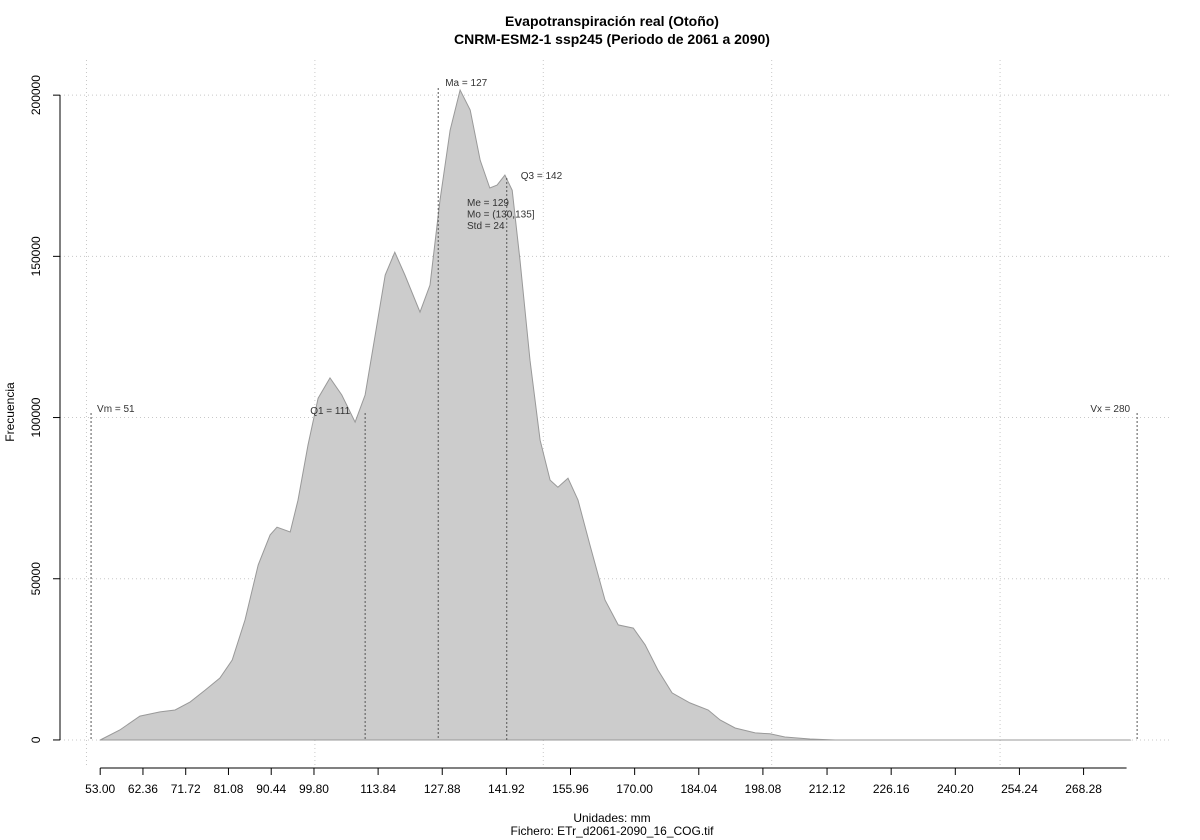  Describe the element at coordinates (542, 176) in the screenshot. I see `marker-label: Q3 = 142` at that location.